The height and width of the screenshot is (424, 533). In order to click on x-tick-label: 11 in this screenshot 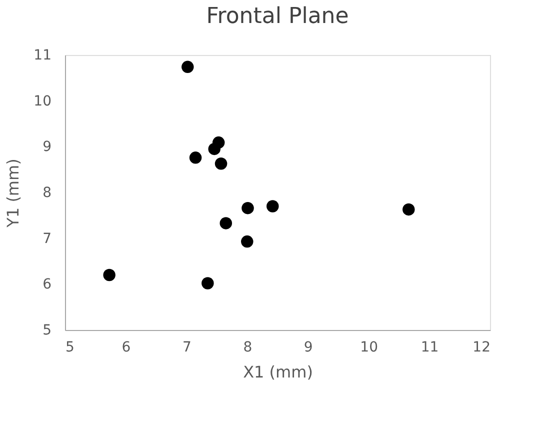, I will do `click(429, 348)`.